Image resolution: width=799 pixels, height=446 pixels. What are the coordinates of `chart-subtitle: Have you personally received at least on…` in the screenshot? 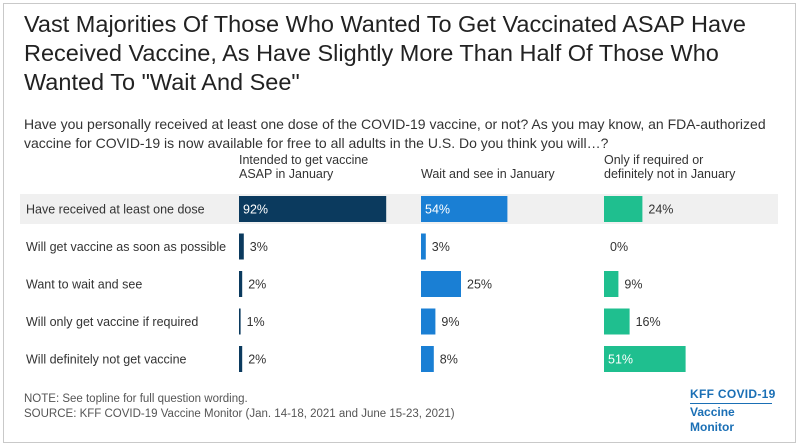 It's located at (395, 133).